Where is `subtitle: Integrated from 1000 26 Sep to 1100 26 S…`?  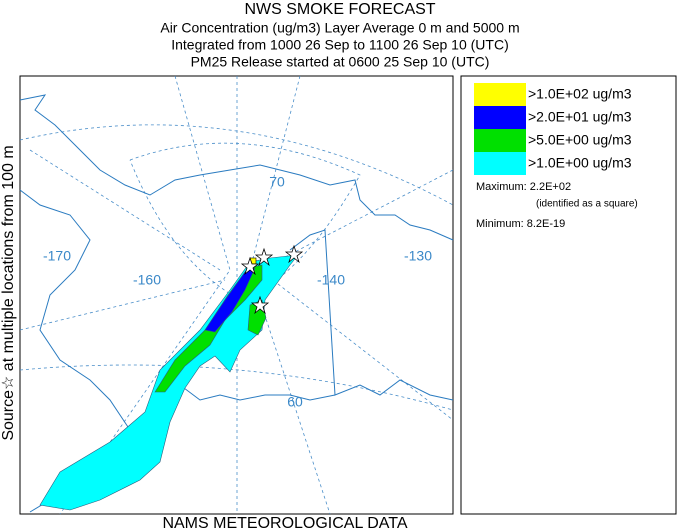 subtitle: Integrated from 1000 26 Sep to 1100 26 S… is located at coordinates (340, 45).